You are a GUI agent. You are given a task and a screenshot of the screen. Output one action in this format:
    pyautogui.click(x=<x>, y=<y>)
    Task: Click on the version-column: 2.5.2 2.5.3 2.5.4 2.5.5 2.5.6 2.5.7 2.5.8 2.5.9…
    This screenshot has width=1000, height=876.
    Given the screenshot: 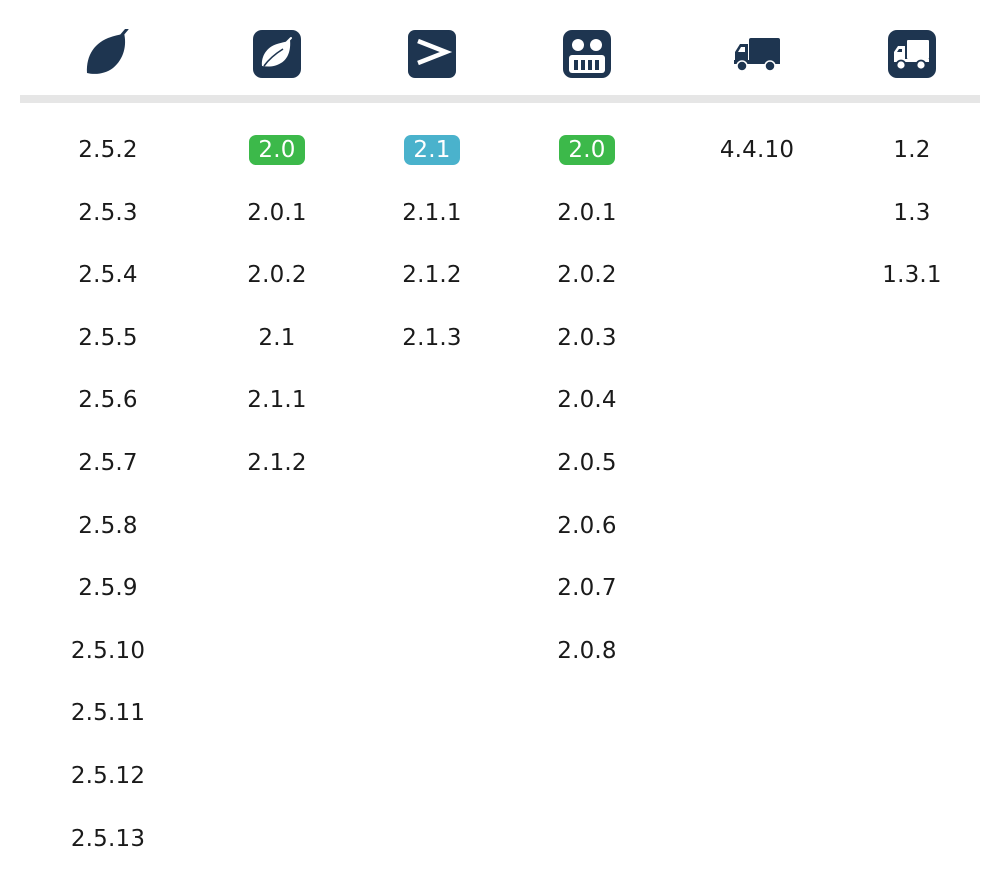 What is the action you would take?
    pyautogui.click(x=108, y=500)
    